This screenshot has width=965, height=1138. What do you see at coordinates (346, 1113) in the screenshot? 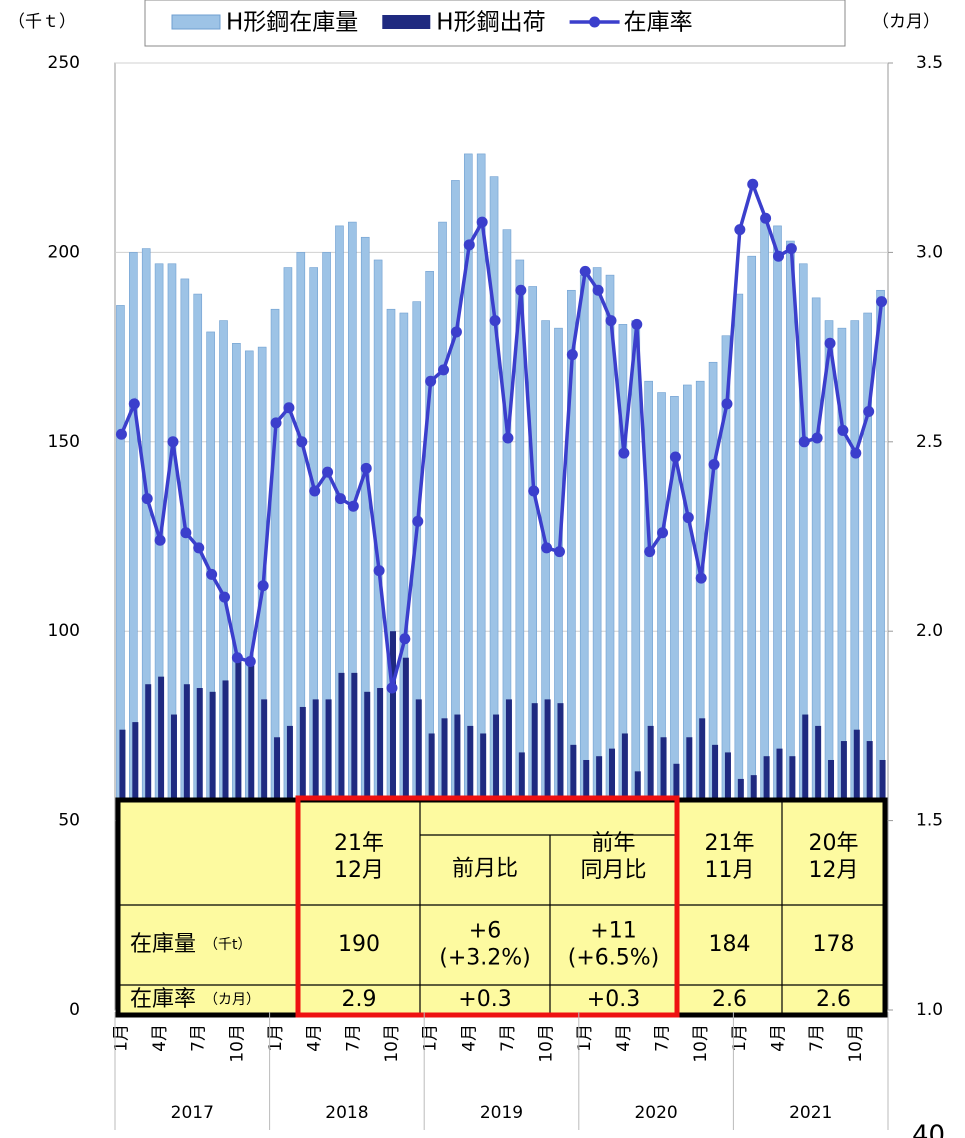
I see `year-label: 2018` at bounding box center [346, 1113].